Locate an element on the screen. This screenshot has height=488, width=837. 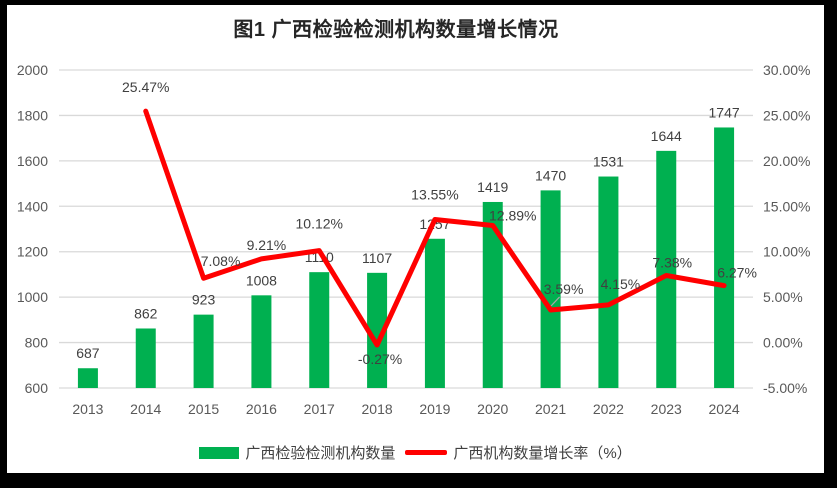
bar-2016 is located at coordinates (261, 341).